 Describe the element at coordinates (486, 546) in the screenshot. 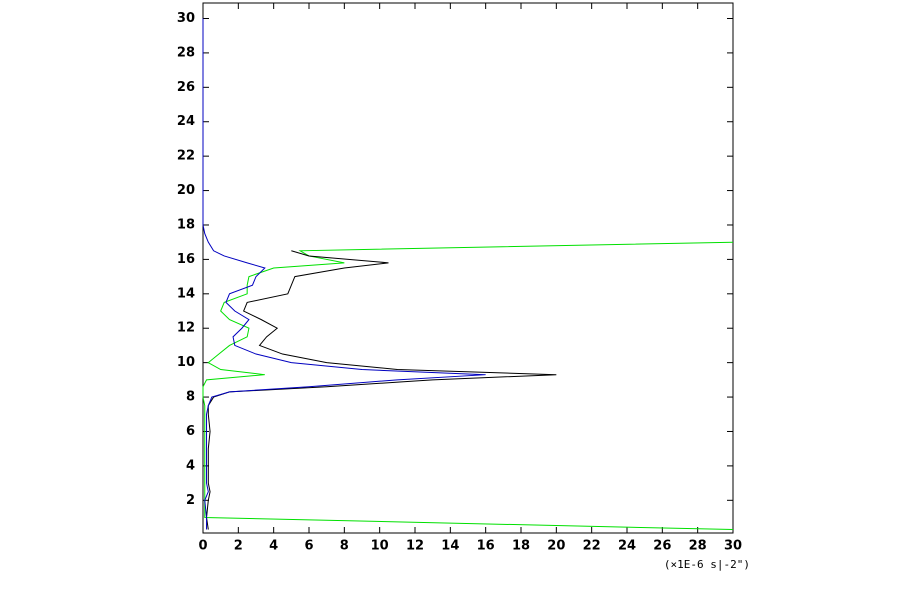

I see `x-tick-label: 16` at that location.